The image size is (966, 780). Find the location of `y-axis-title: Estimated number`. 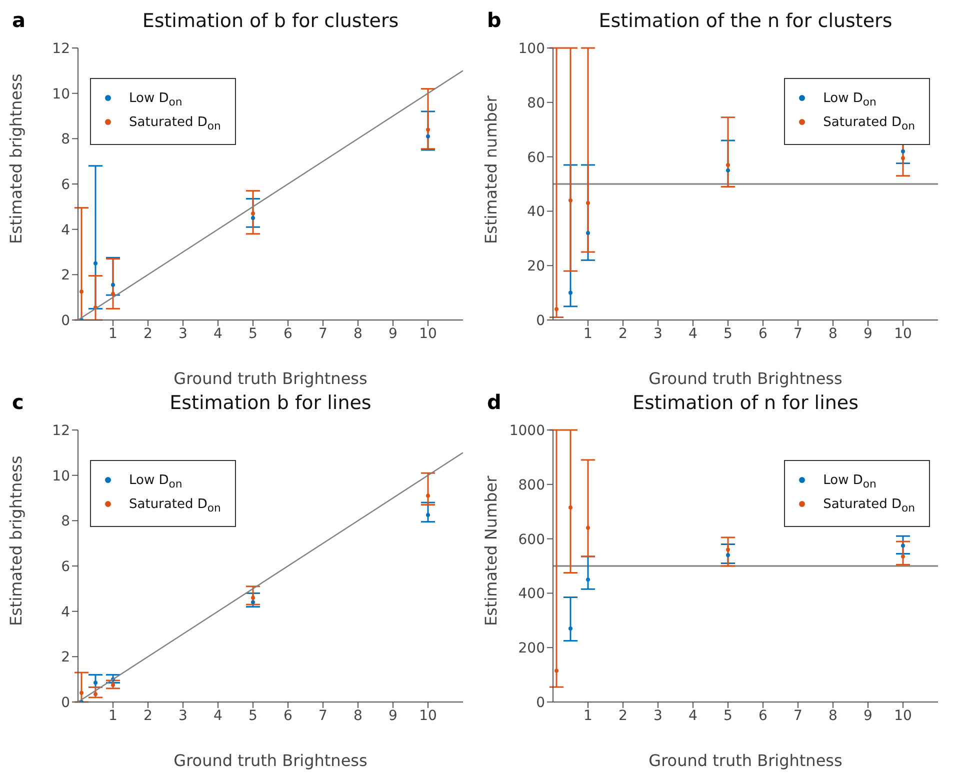

y-axis-title: Estimated number is located at coordinates (491, 169).